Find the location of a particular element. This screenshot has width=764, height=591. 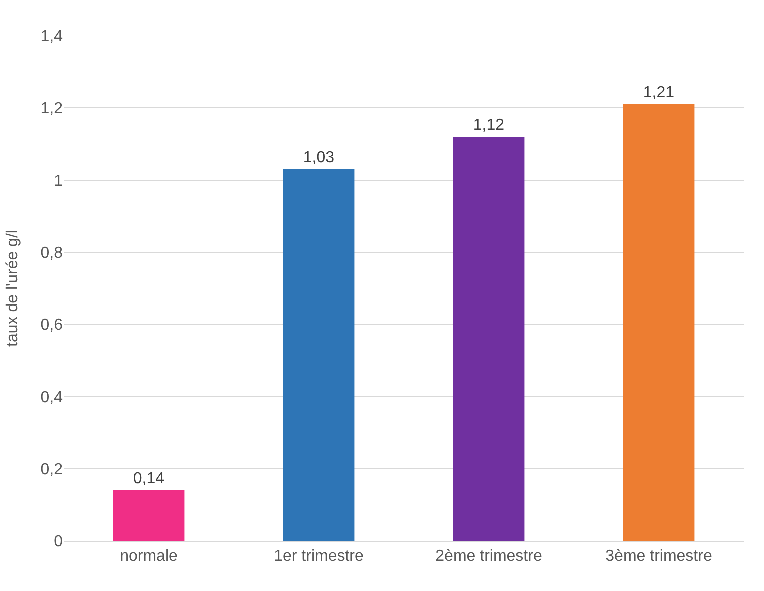

x-tick-label: normale is located at coordinates (149, 557).